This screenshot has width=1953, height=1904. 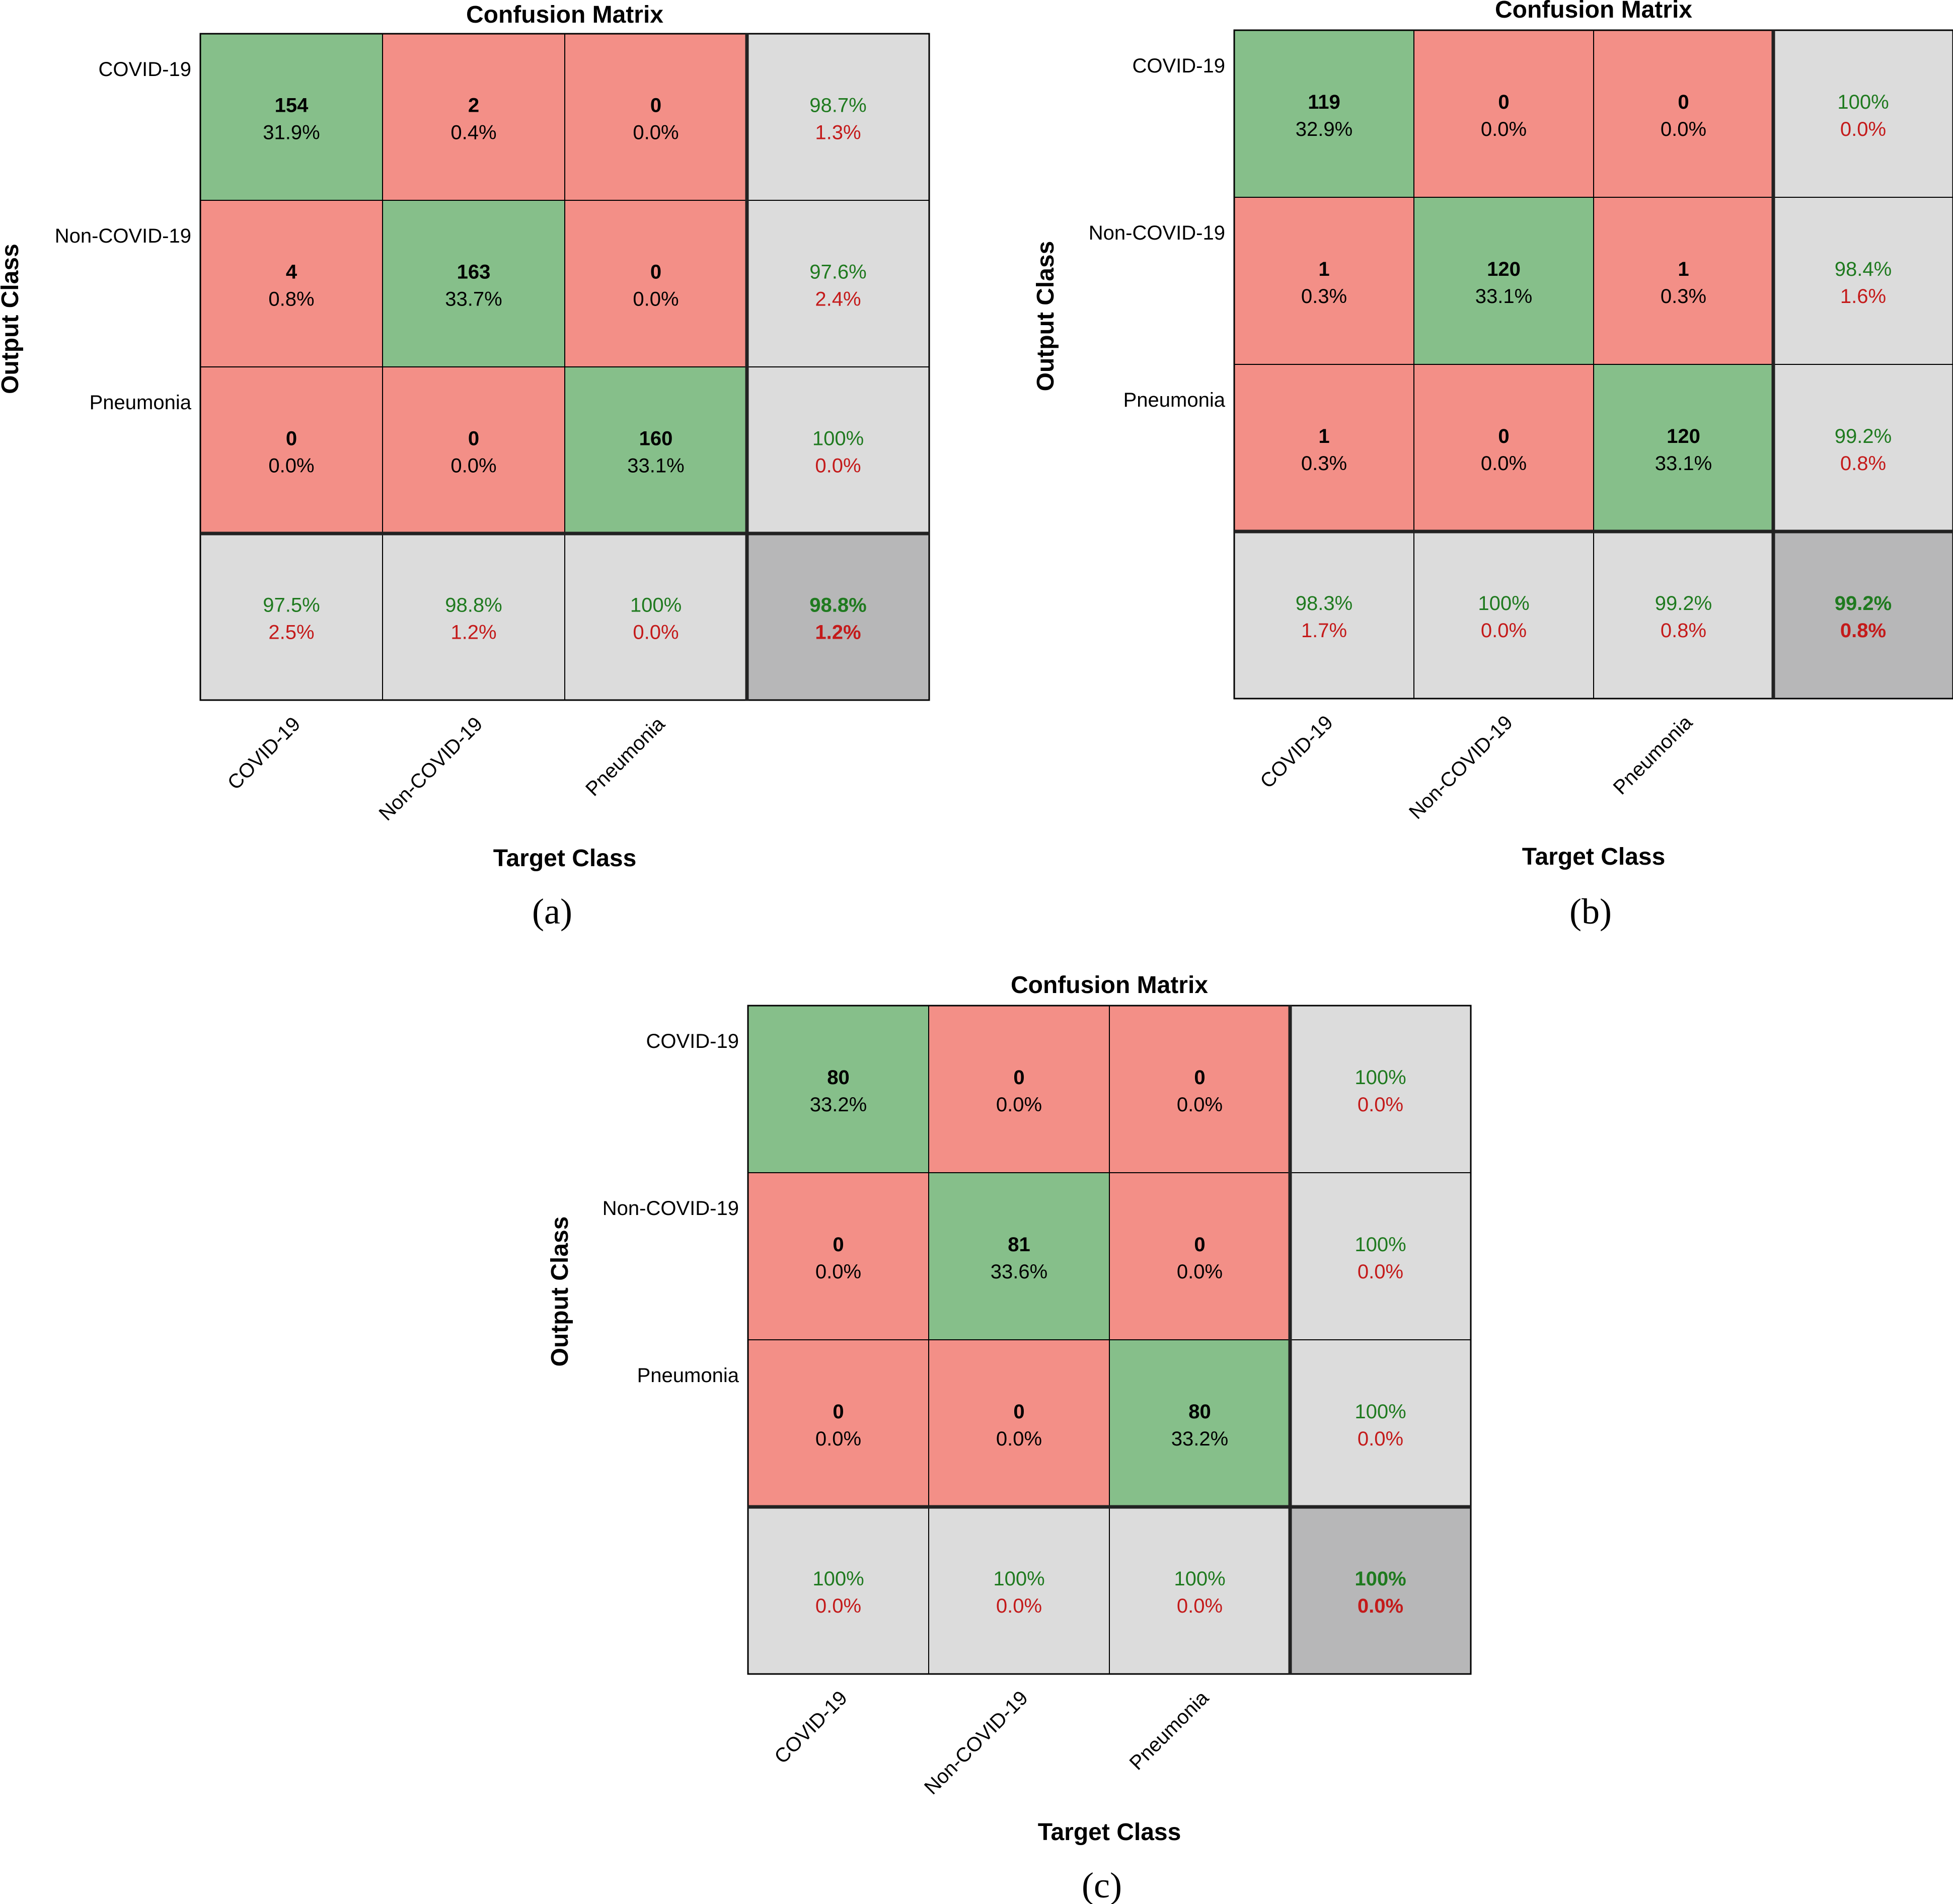 What do you see at coordinates (291, 272) in the screenshot?
I see `matrix-cell-value: 4` at bounding box center [291, 272].